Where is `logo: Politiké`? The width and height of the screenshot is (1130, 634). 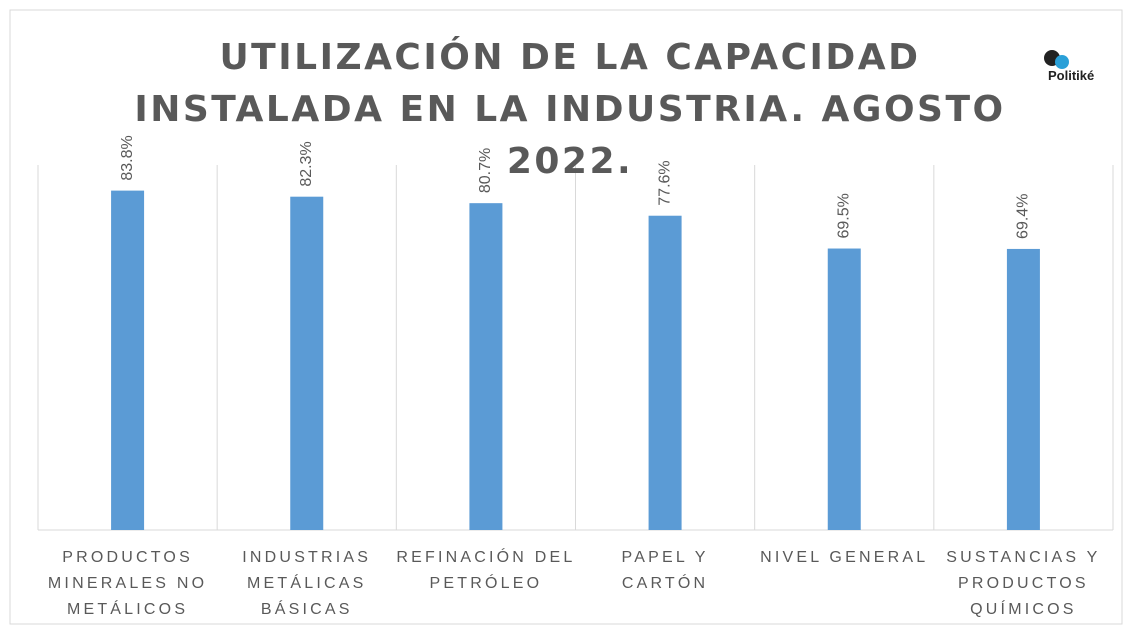 logo: Politiké is located at coordinates (1071, 75).